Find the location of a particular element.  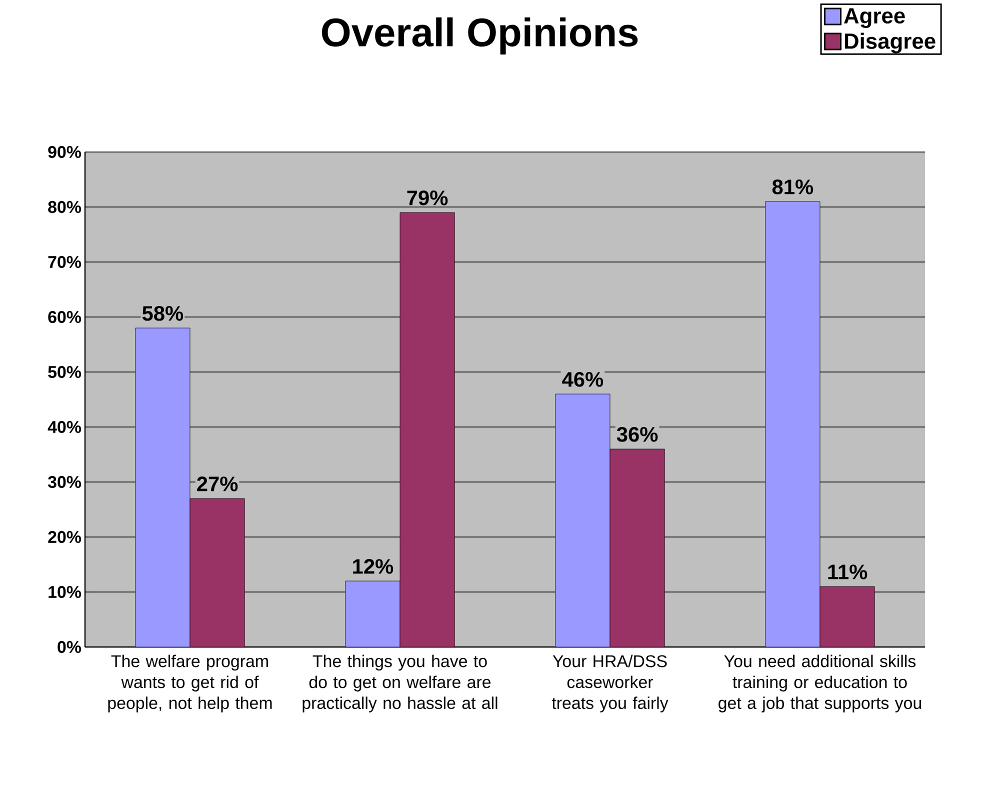

data-label: 36% is located at coordinates (637, 434).